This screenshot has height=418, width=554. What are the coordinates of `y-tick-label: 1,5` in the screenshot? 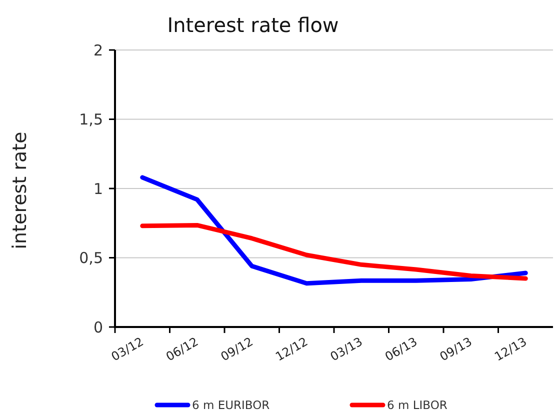 It's located at (91, 119).